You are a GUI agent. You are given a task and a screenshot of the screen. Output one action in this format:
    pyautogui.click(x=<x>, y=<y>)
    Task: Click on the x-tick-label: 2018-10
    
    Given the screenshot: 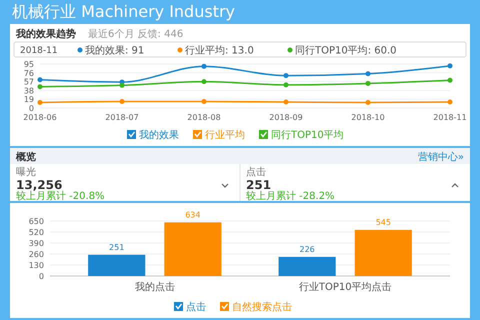 What is the action you would take?
    pyautogui.click(x=368, y=117)
    